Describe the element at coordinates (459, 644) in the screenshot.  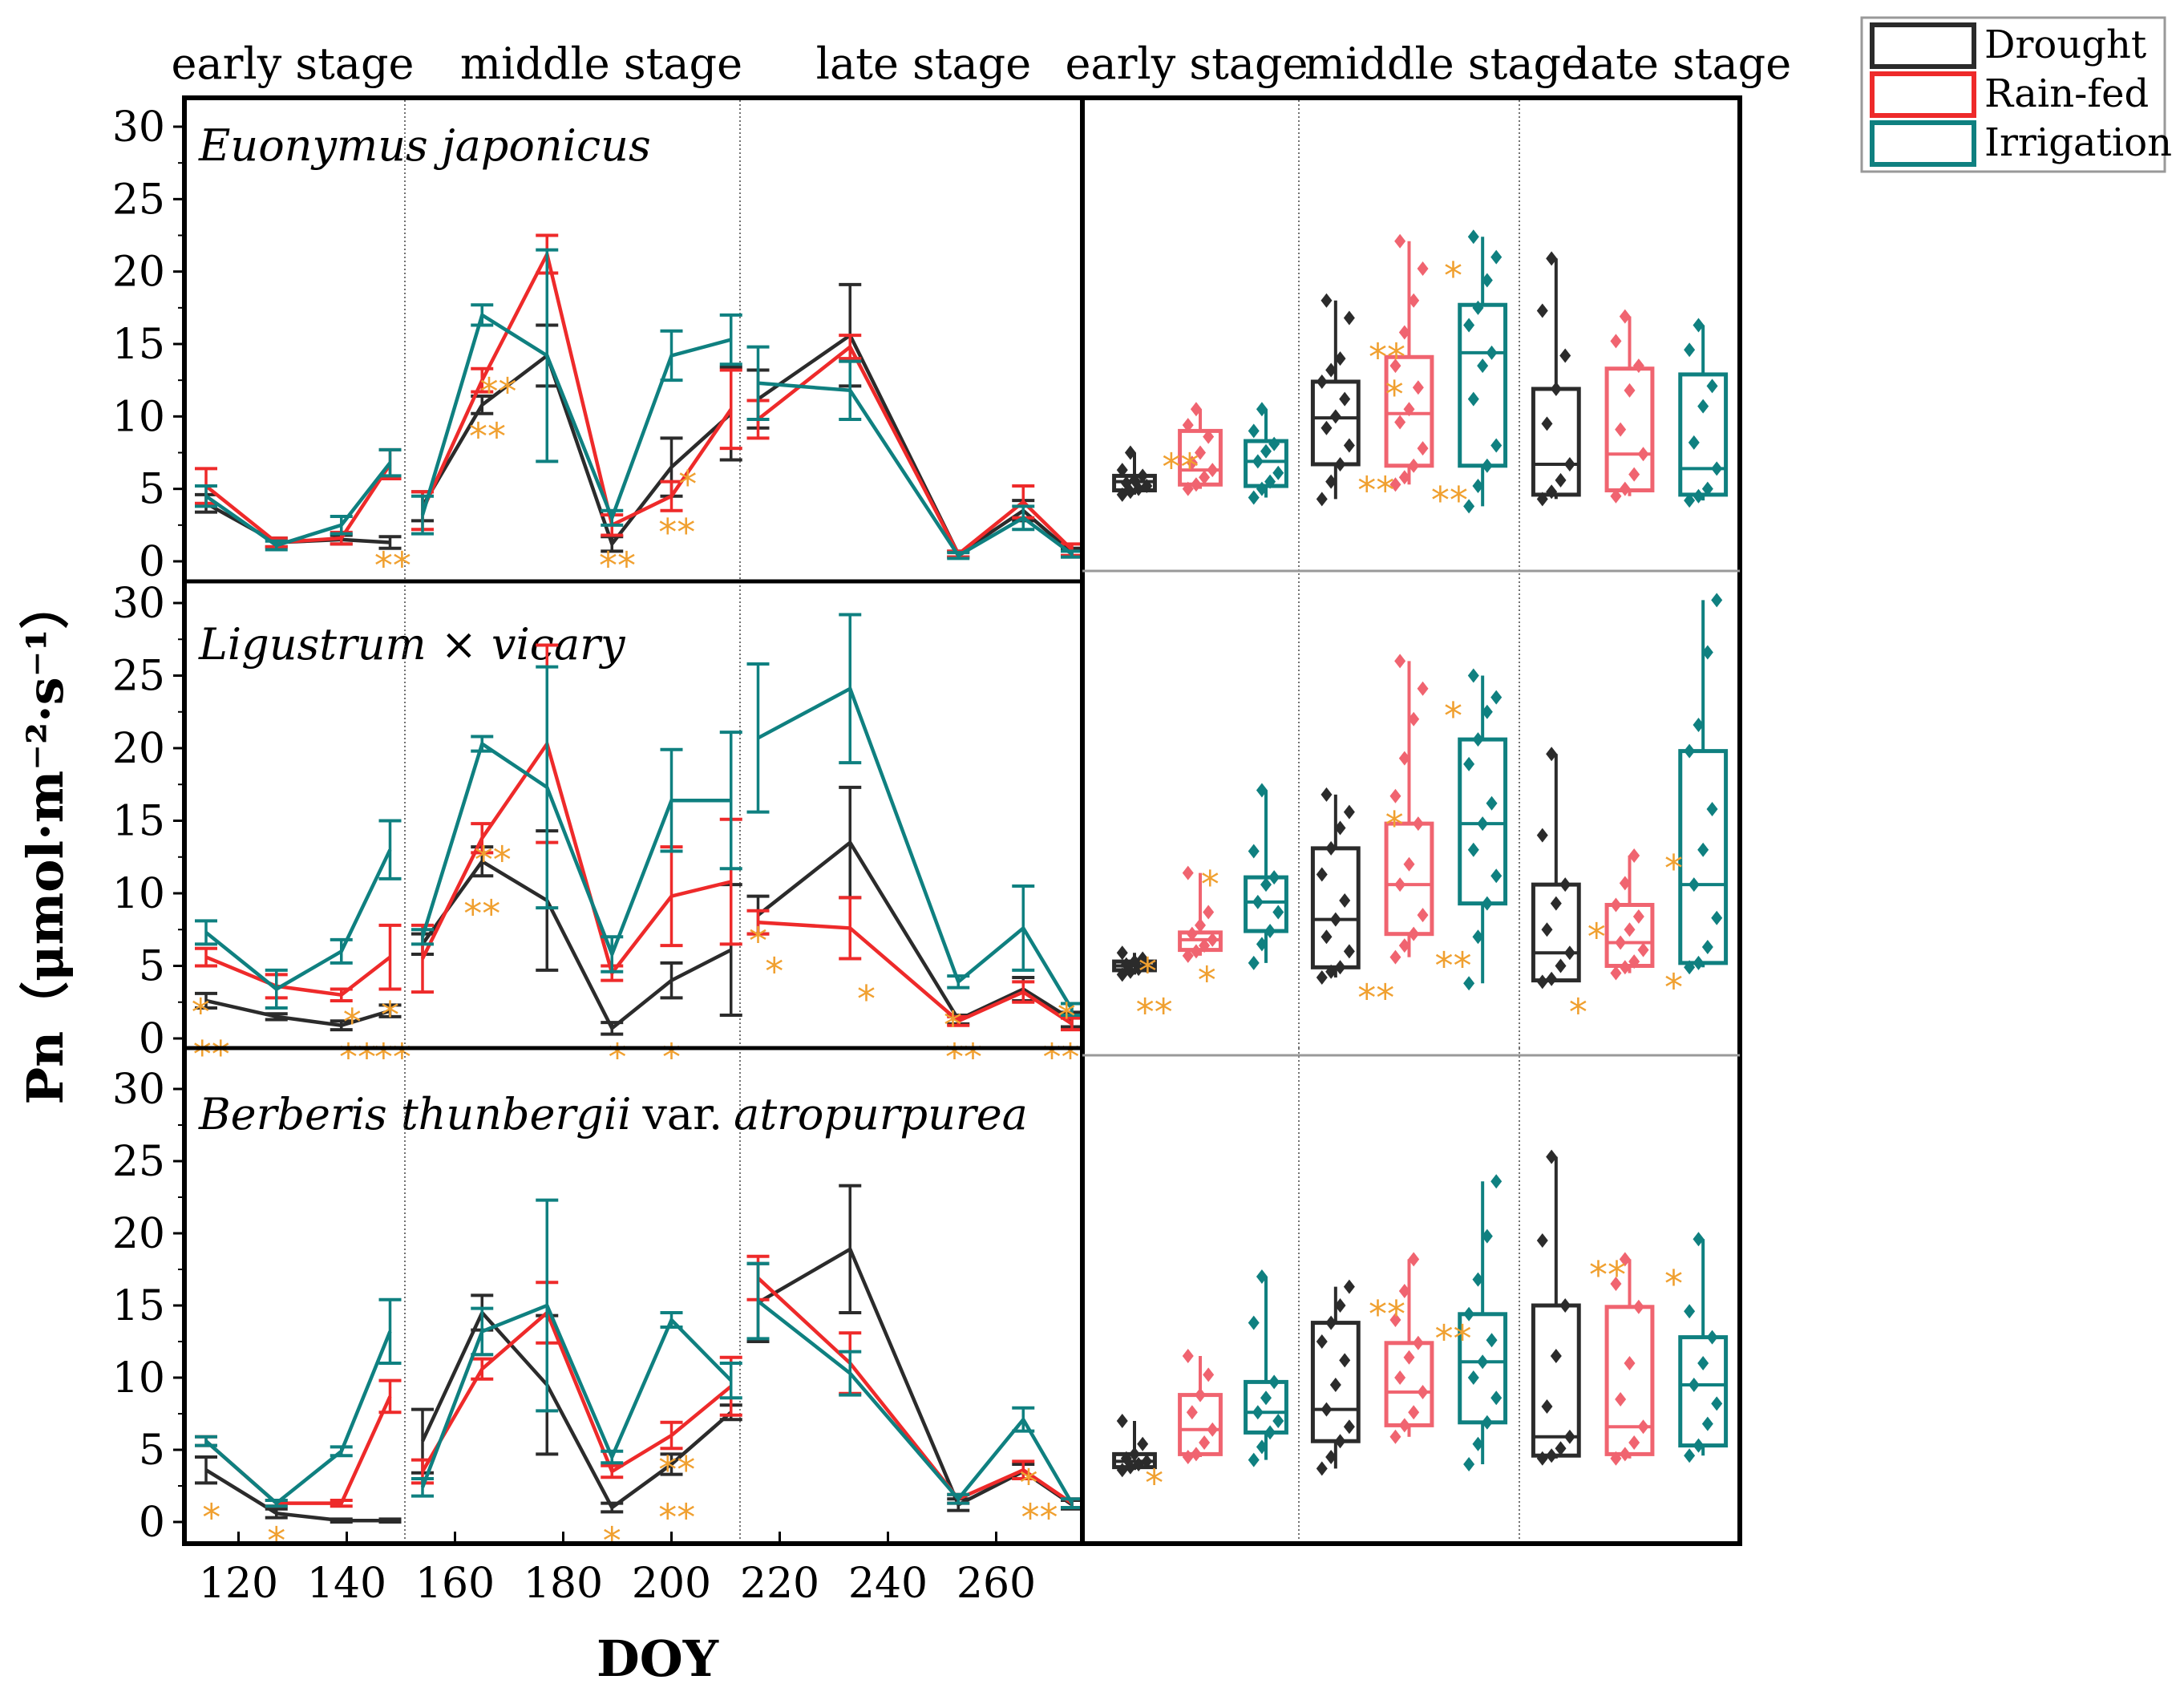
I see `species-symbol-ligustrum: ×` at that location.